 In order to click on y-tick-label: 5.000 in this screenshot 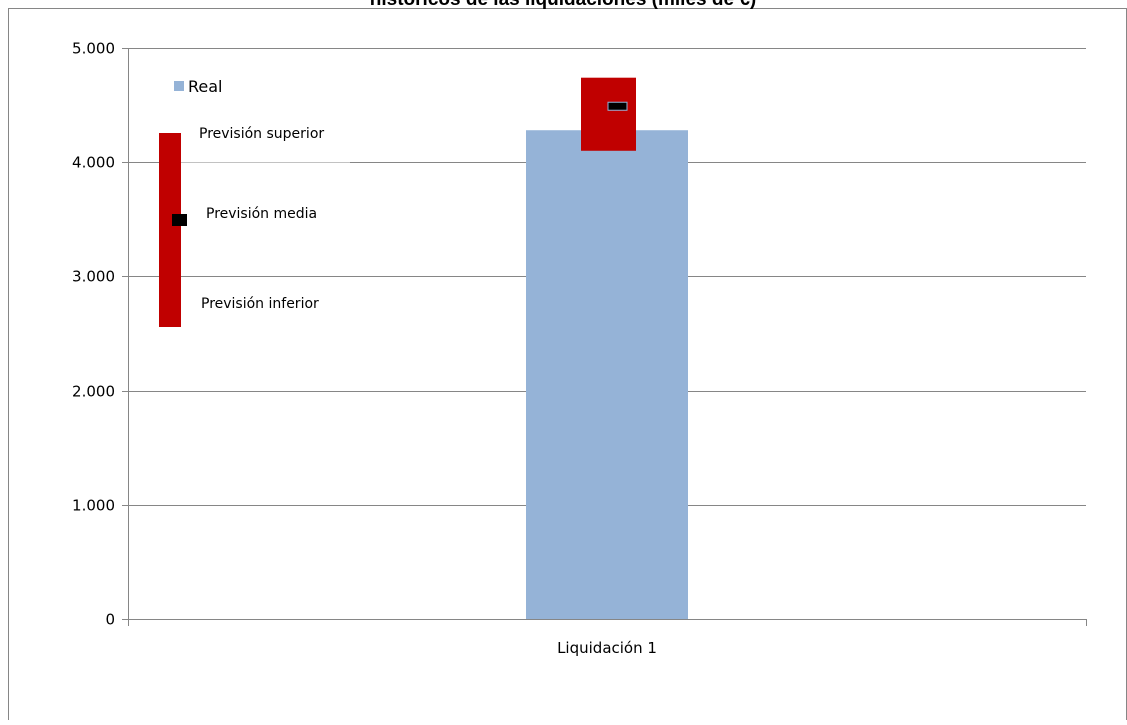, I will do `click(93, 49)`.